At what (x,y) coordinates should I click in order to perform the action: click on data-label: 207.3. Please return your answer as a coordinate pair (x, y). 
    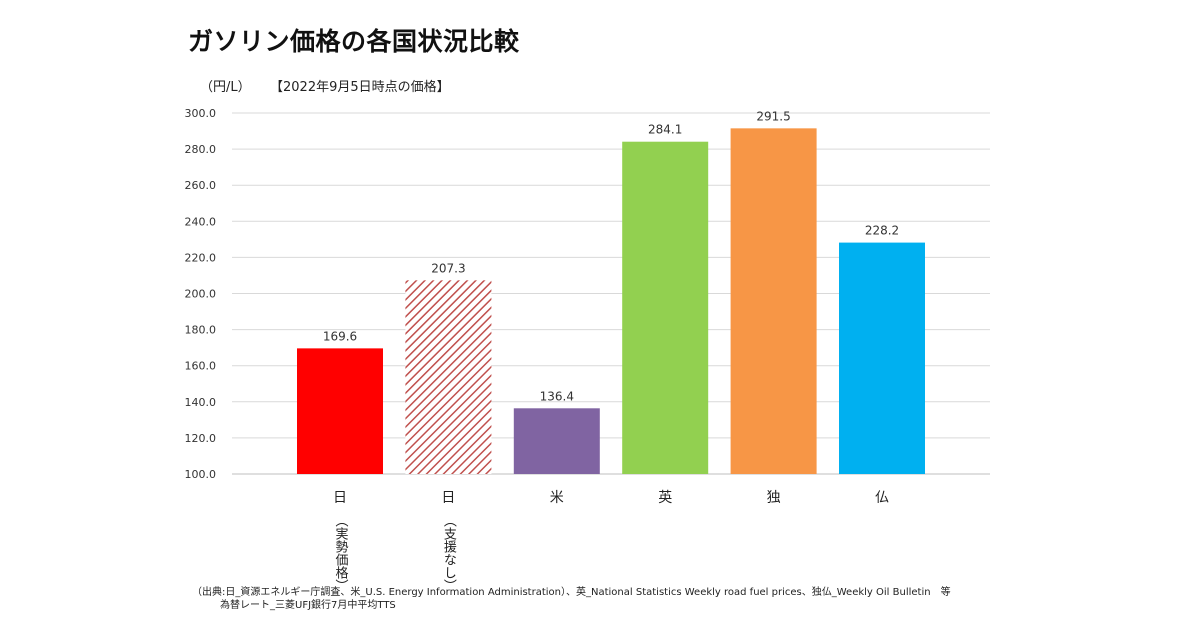
    Looking at the image, I should click on (448, 268).